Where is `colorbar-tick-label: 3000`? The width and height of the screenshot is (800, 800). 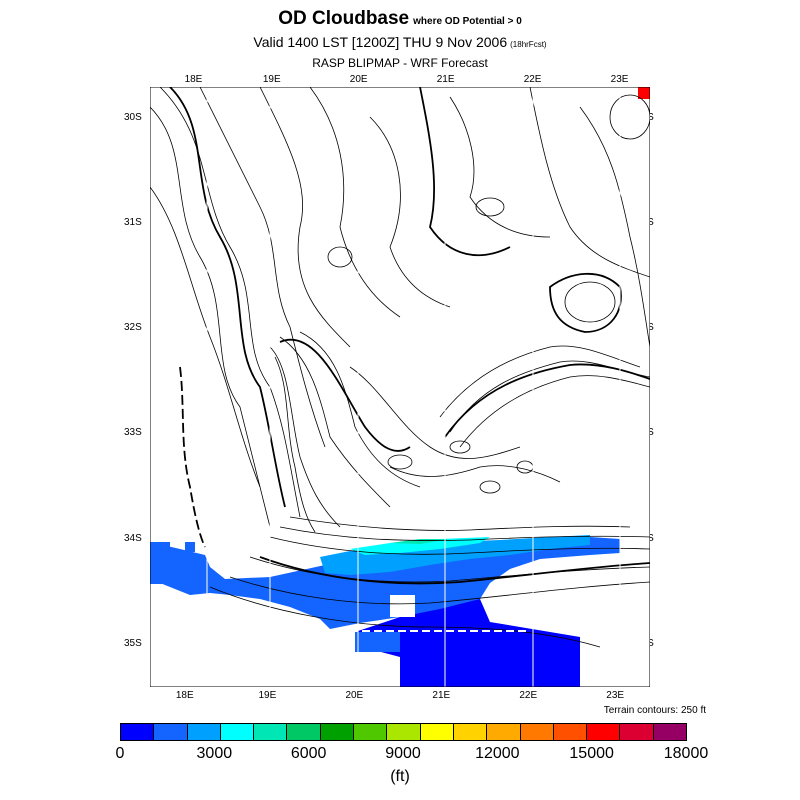 colorbar-tick-label: 3000 is located at coordinates (214, 753).